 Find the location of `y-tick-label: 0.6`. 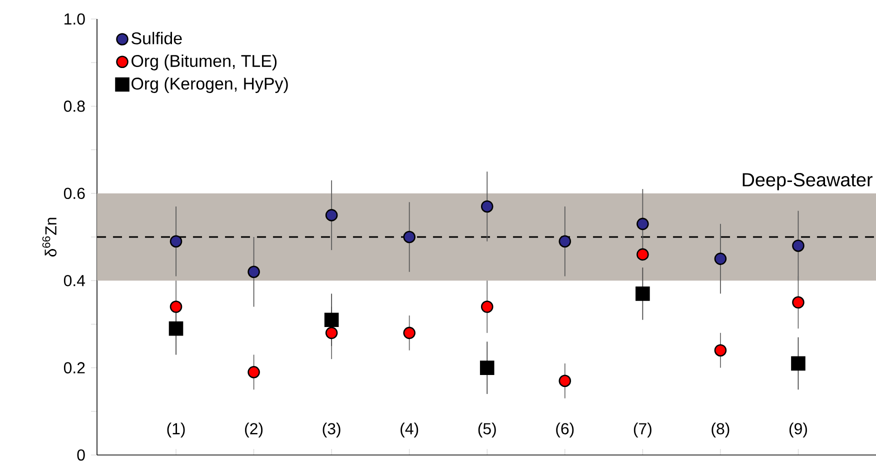

y-tick-label: 0.6 is located at coordinates (74, 194).